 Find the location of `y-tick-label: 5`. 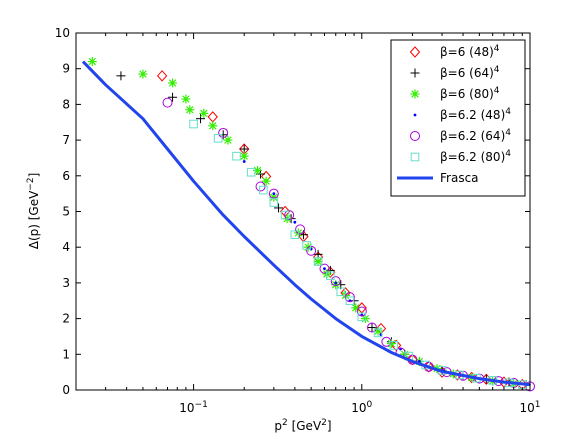

y-tick-label: 5 is located at coordinates (66, 212).